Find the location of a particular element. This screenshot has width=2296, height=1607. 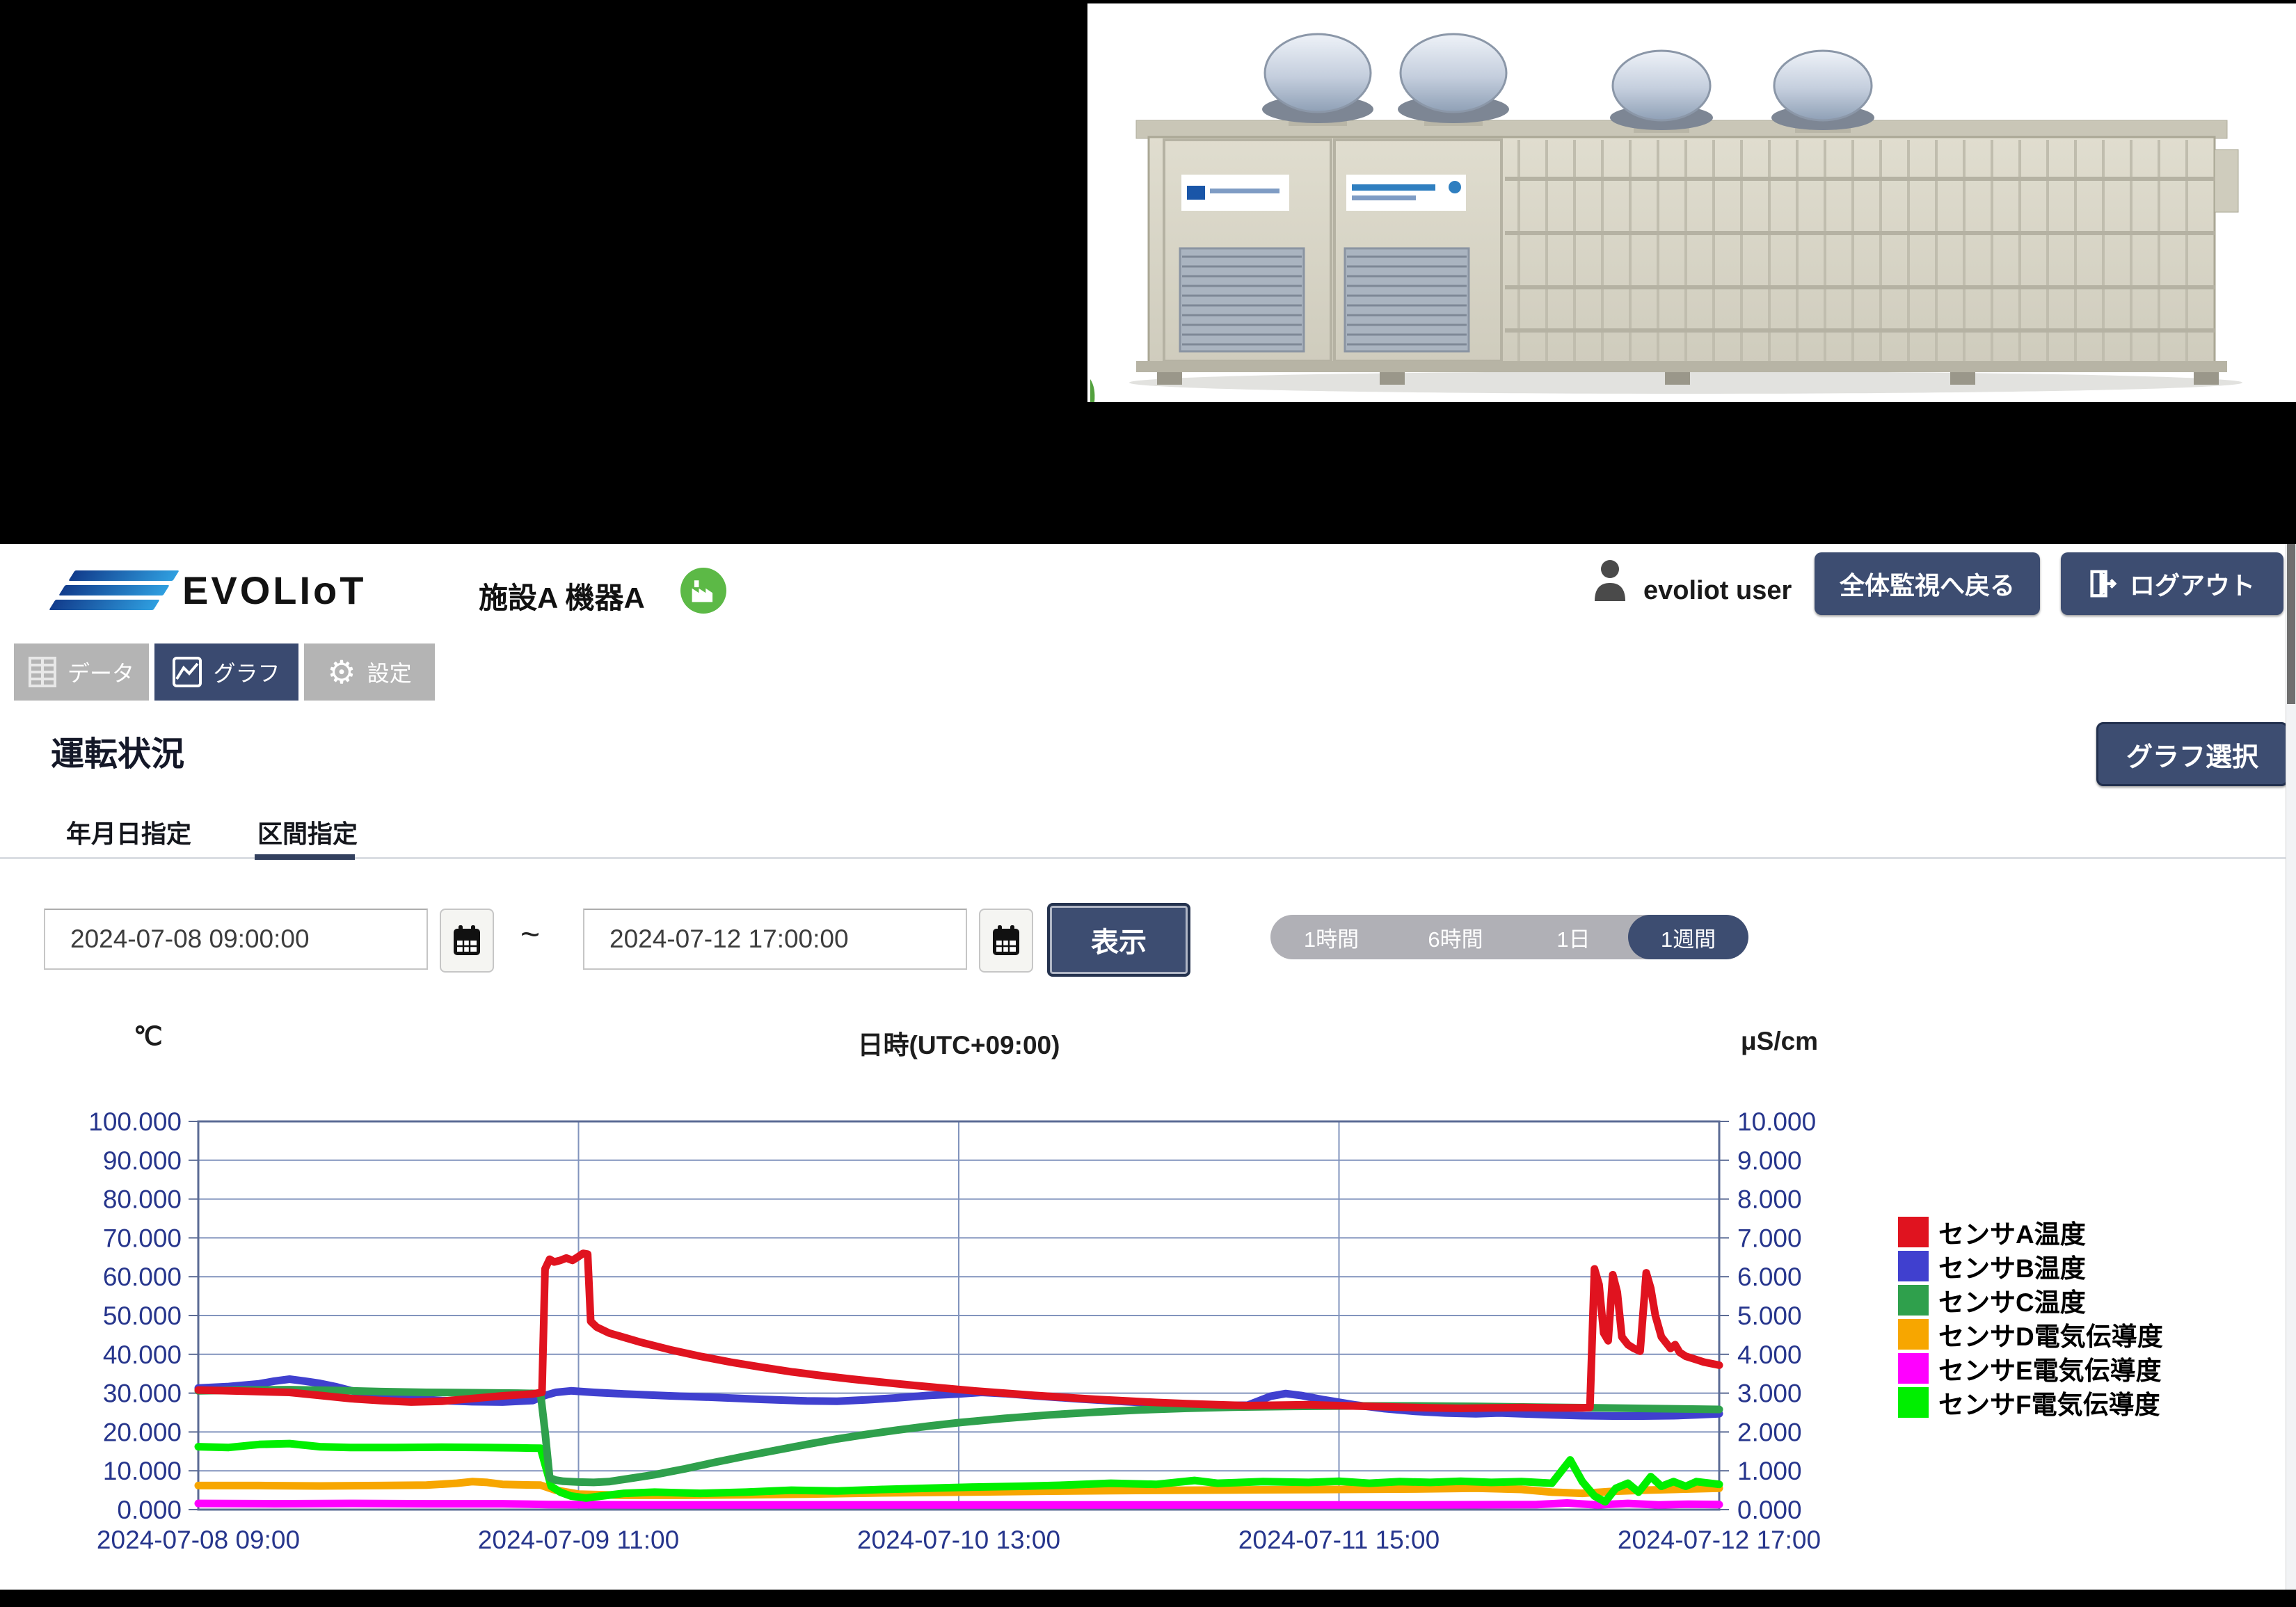

legend-item: センサA温度 is located at coordinates (2031, 1232).